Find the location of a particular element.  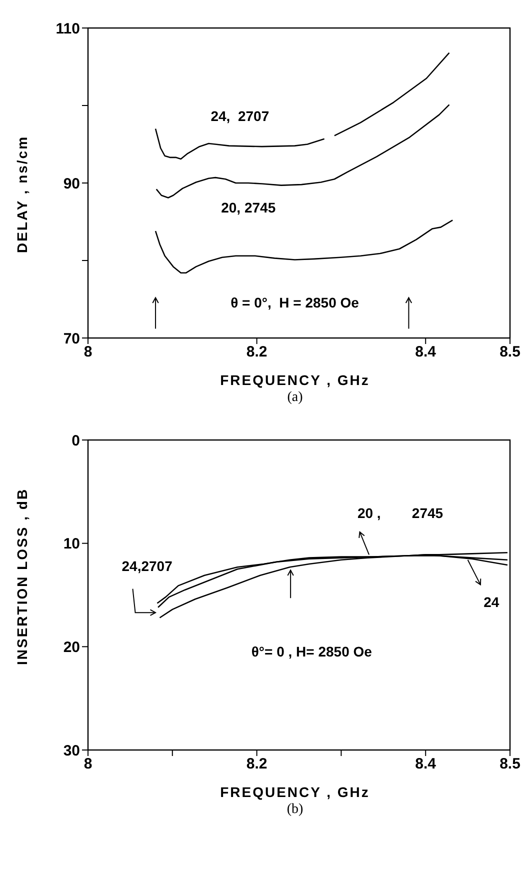

text: (b) is located at coordinates (295, 810).